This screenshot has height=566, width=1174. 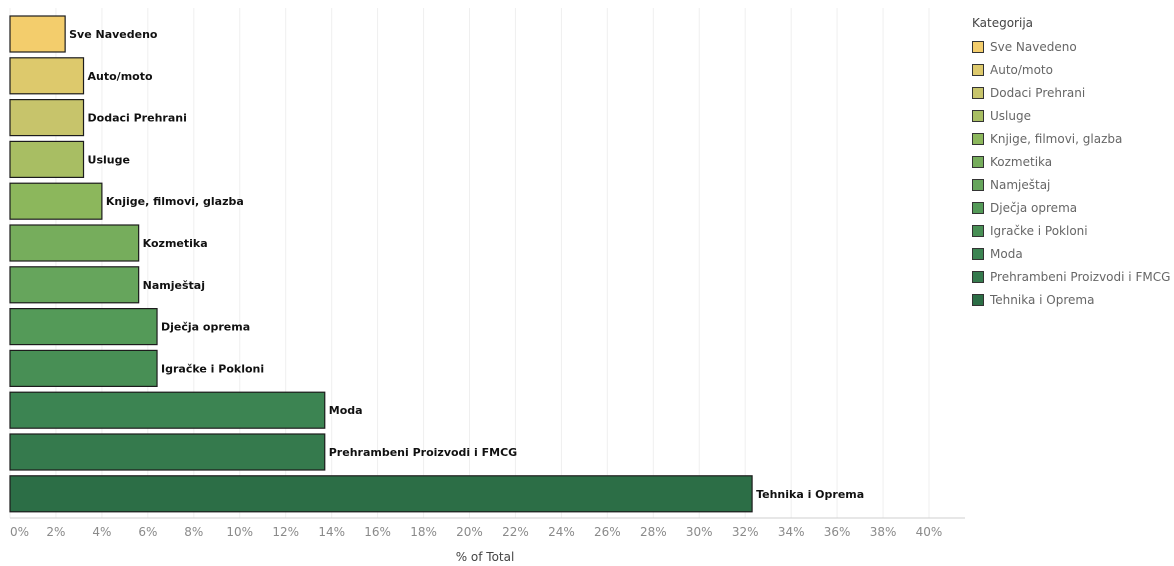 What do you see at coordinates (810, 494) in the screenshot?
I see `bar-label: Tehnika i Oprema` at bounding box center [810, 494].